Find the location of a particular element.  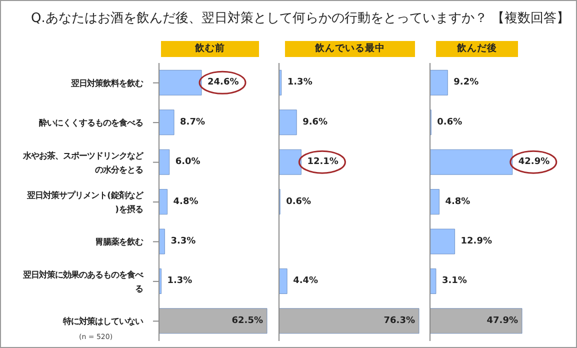

y-tick-label: 翌日対策サプリメント(錠剤など)を摂る is located at coordinates (85, 202).